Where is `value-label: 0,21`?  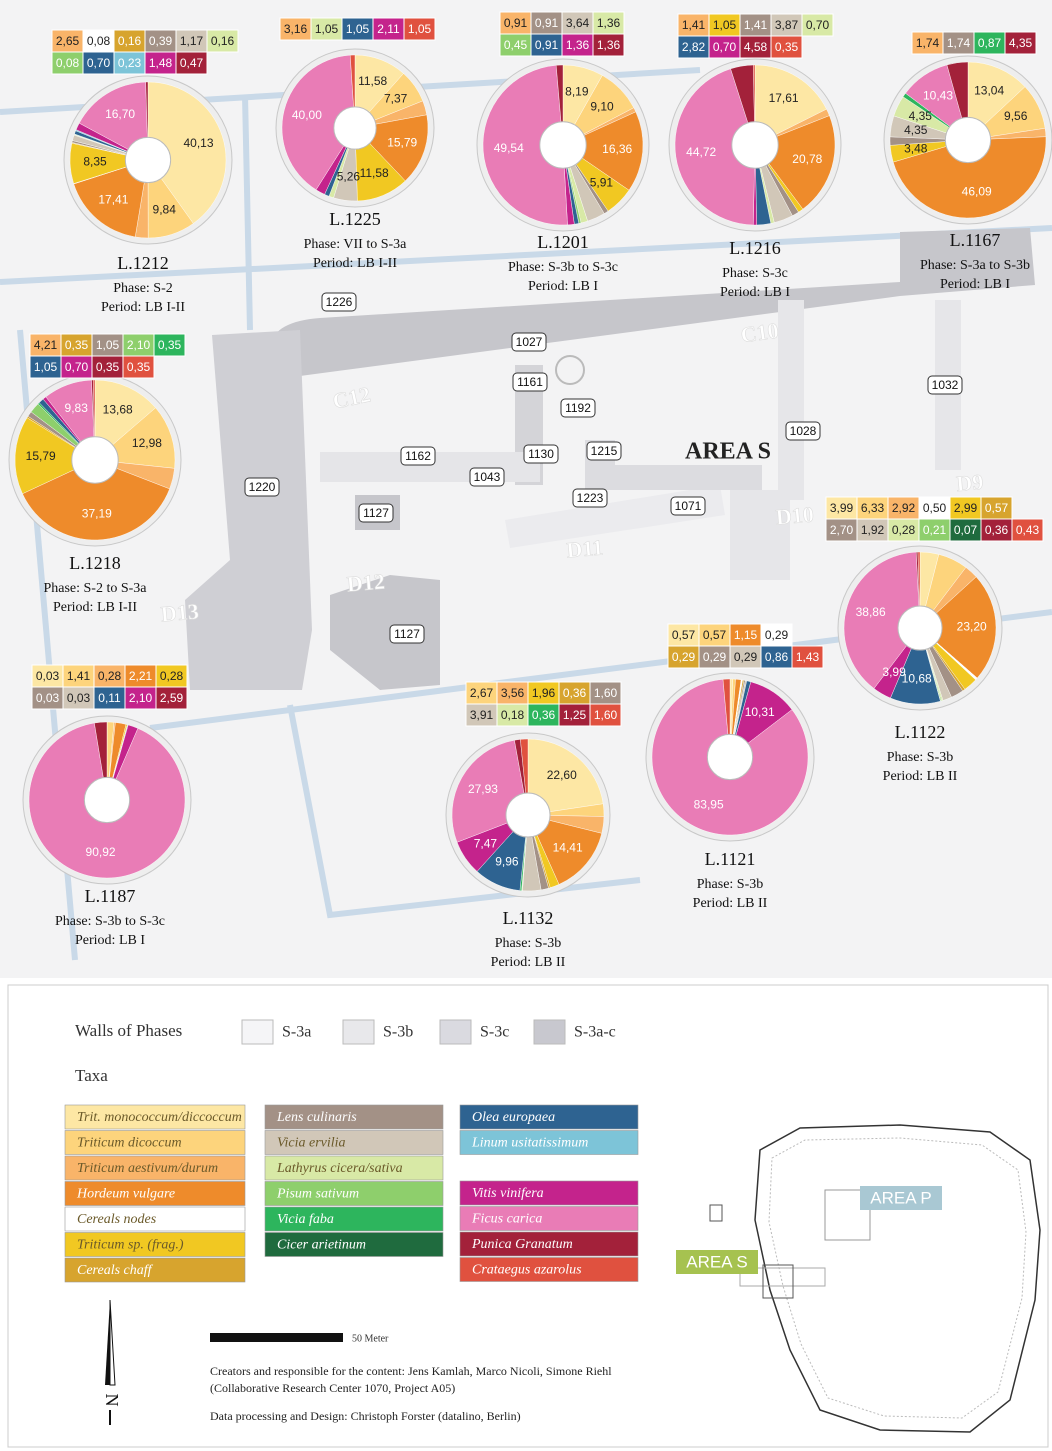 value-label: 0,21 is located at coordinates (935, 530).